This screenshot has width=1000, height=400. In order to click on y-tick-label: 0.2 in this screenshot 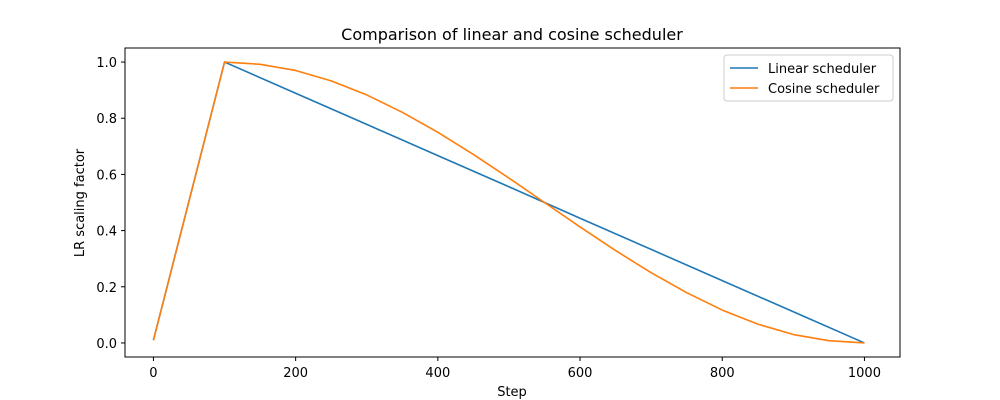, I will do `click(106, 288)`.